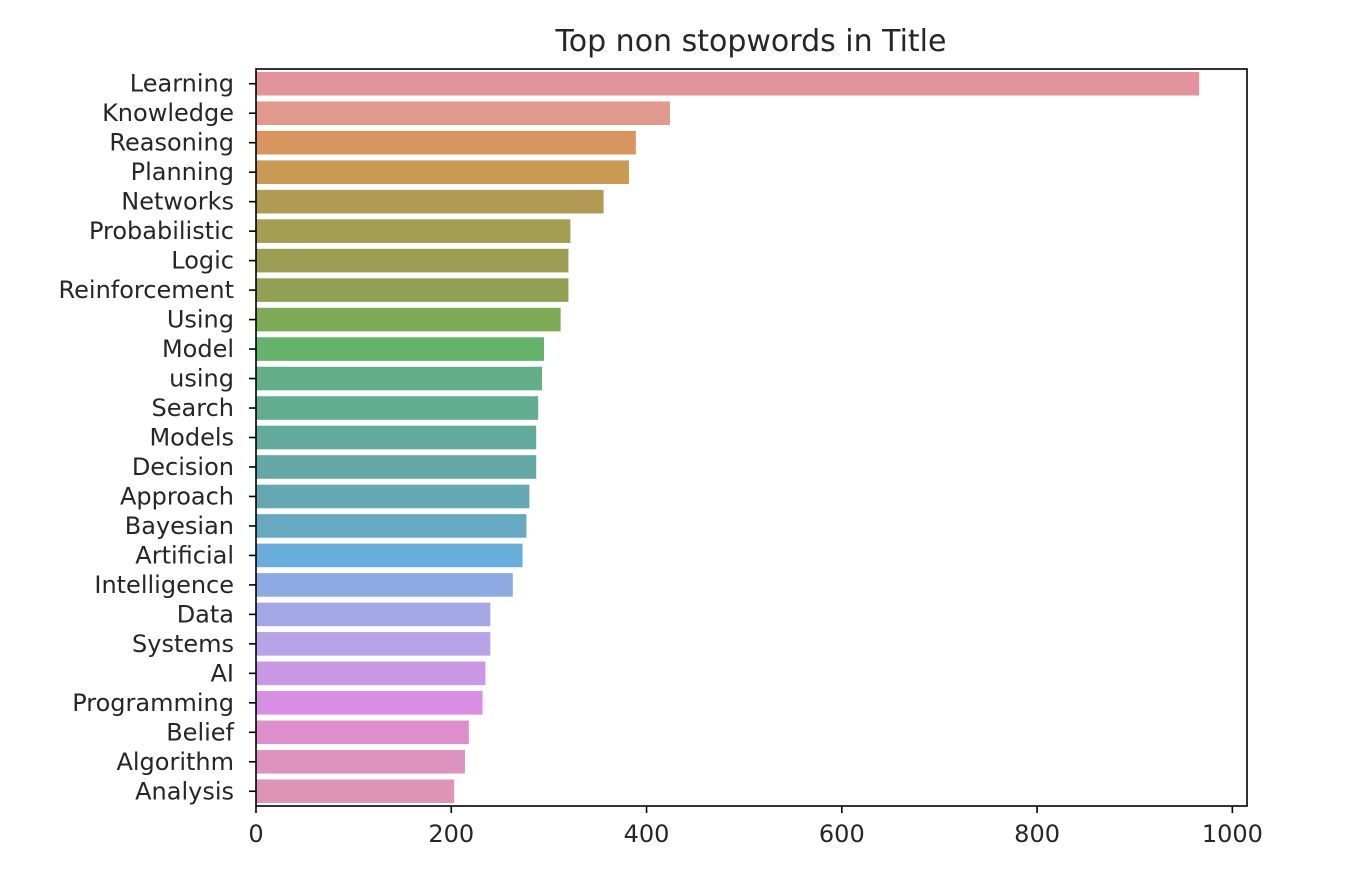 This screenshot has width=1348, height=878. What do you see at coordinates (171, 143) in the screenshot?
I see `y-tick-label: Reasoning` at bounding box center [171, 143].